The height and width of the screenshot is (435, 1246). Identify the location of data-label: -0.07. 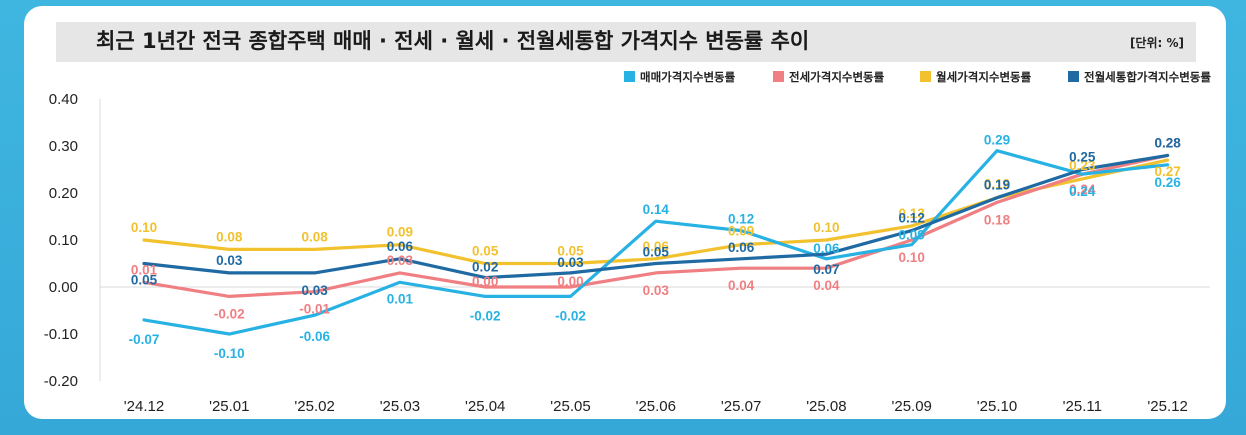
(144, 339).